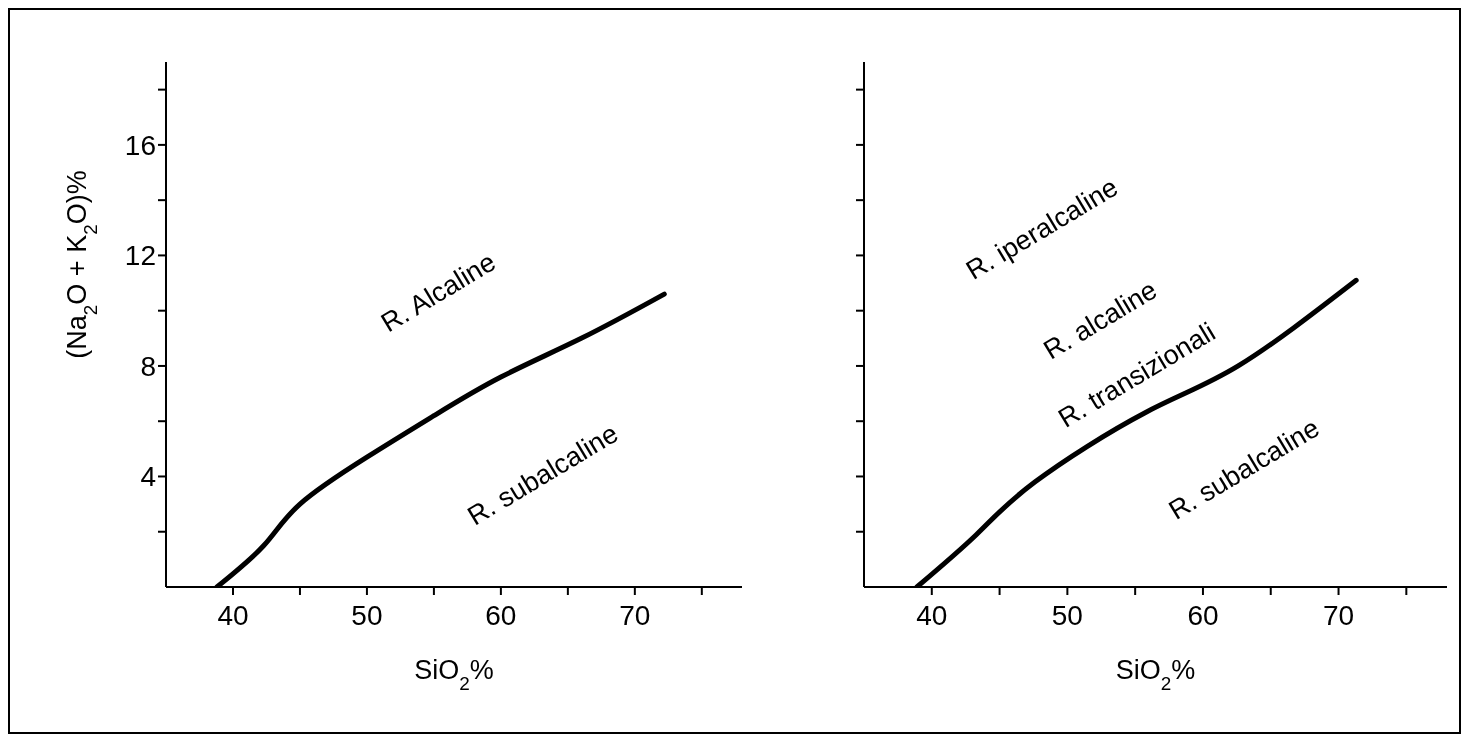 This screenshot has width=1469, height=742. I want to click on y-tick-label: 16, so click(140, 145).